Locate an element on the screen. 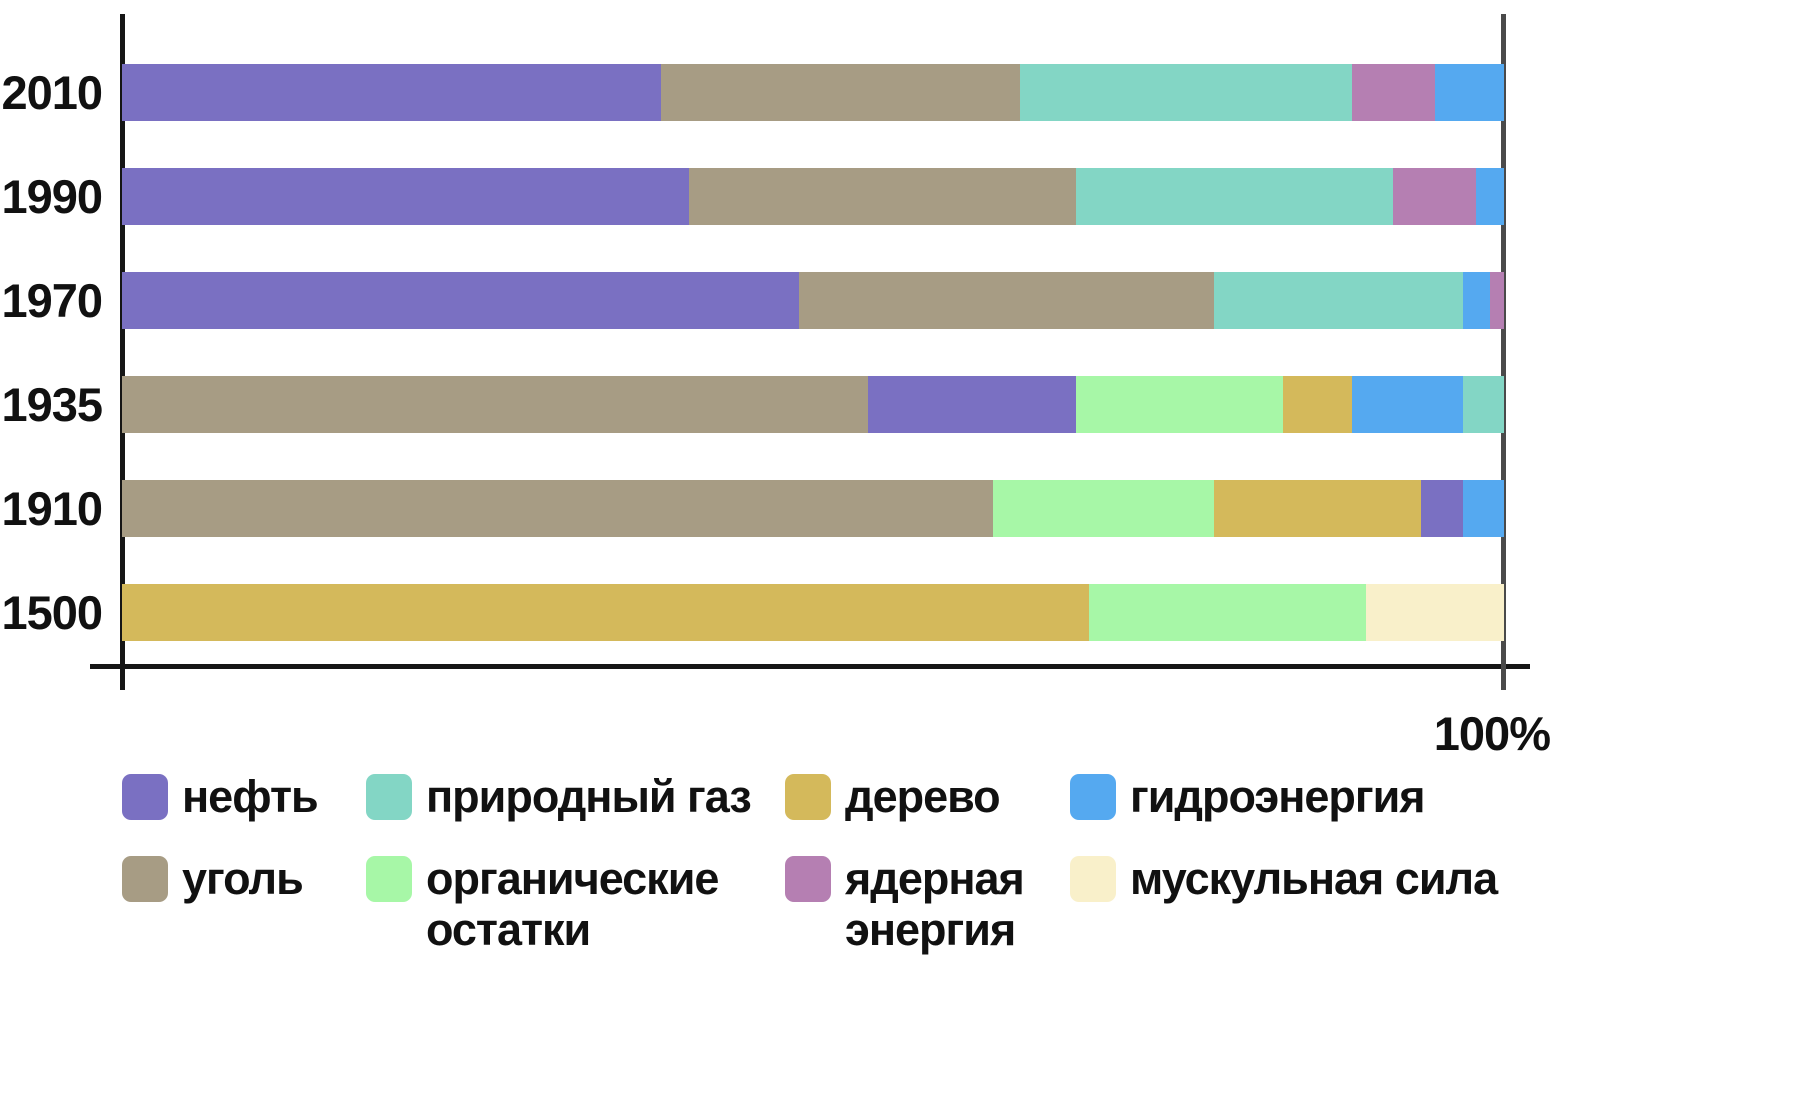 This screenshot has height=1112, width=1820. legend-label: ядерная энергия is located at coordinates (935, 904).